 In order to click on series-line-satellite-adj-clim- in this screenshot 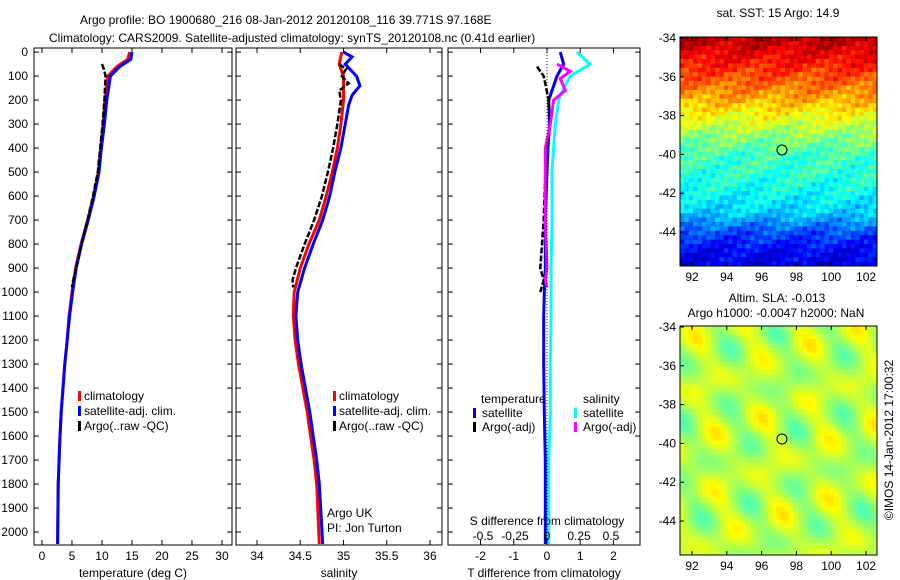, I will do `click(95, 298)`.